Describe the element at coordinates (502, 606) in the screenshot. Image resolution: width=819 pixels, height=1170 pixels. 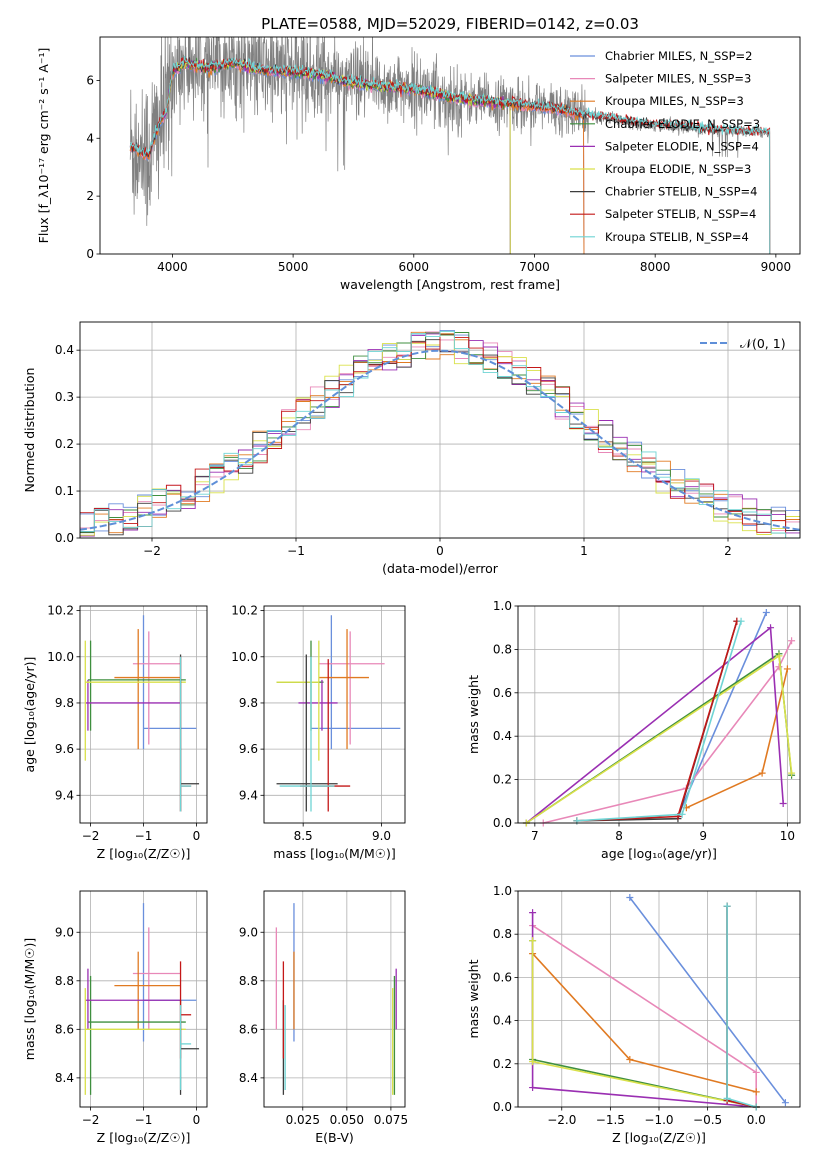
I see `y-tick-label: 1.0` at that location.